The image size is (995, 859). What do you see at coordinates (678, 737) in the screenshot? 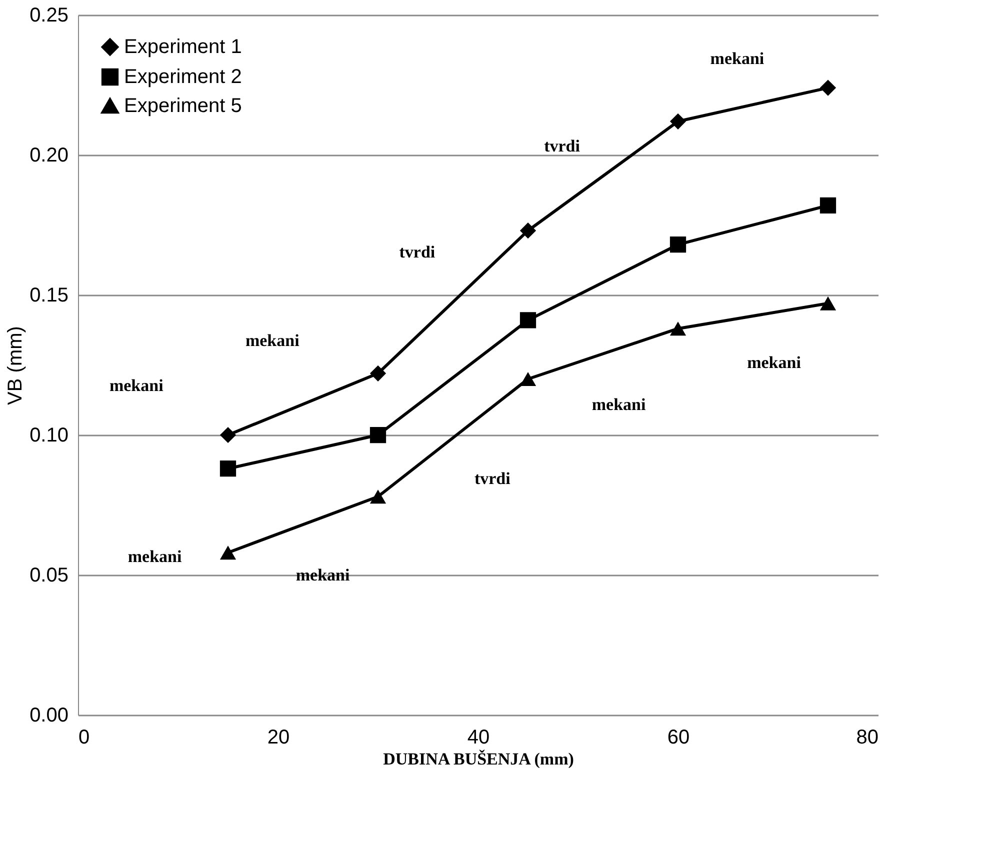
I see `x-tick-label: 60` at bounding box center [678, 737].